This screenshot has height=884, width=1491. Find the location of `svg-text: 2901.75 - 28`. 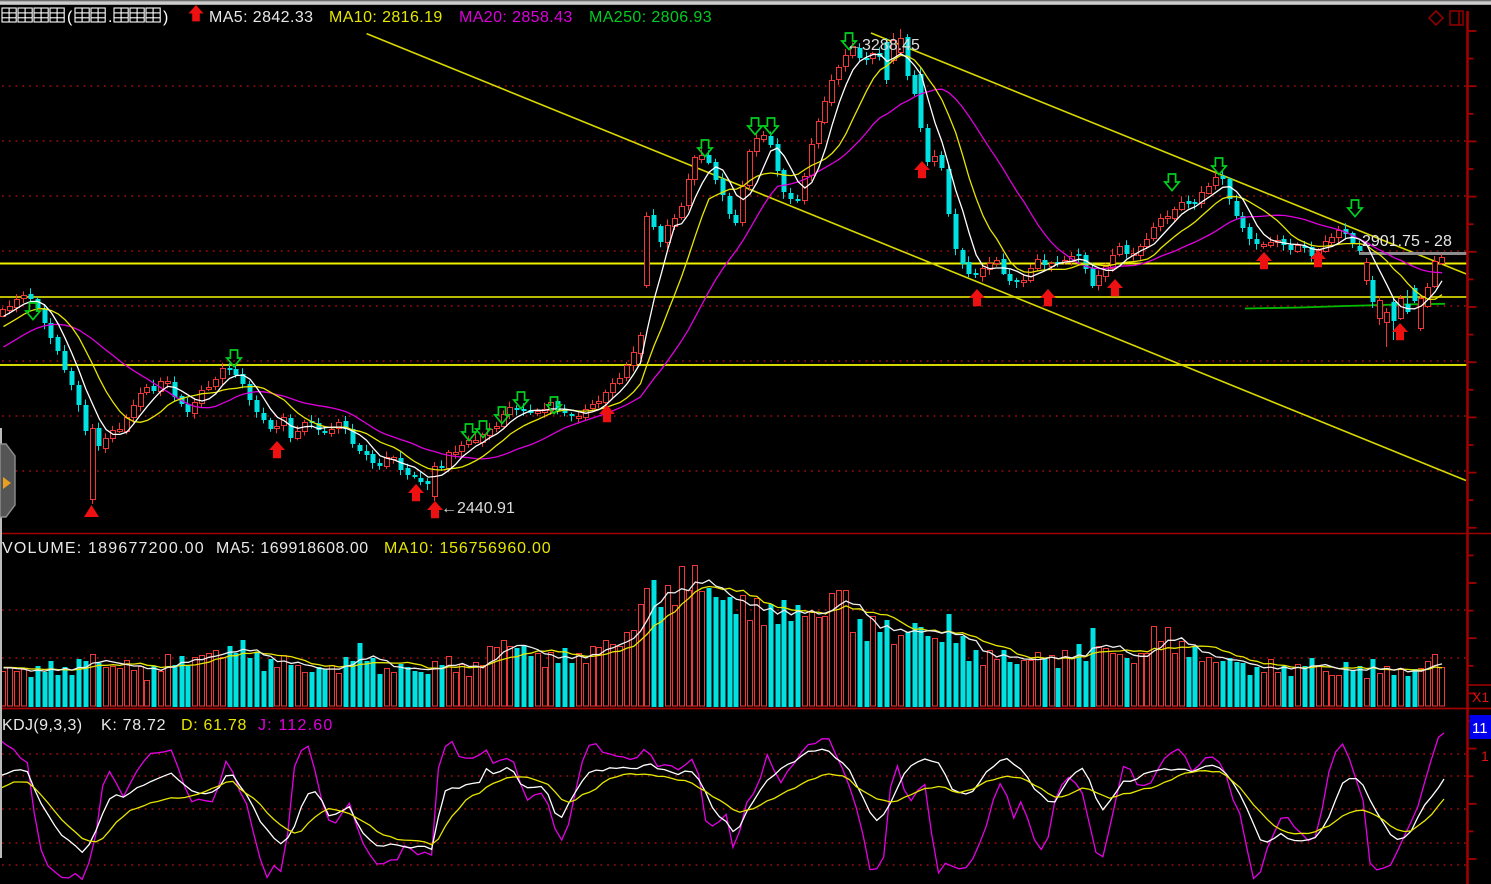

svg-text: 2901.75 - 28 is located at coordinates (1407, 241).